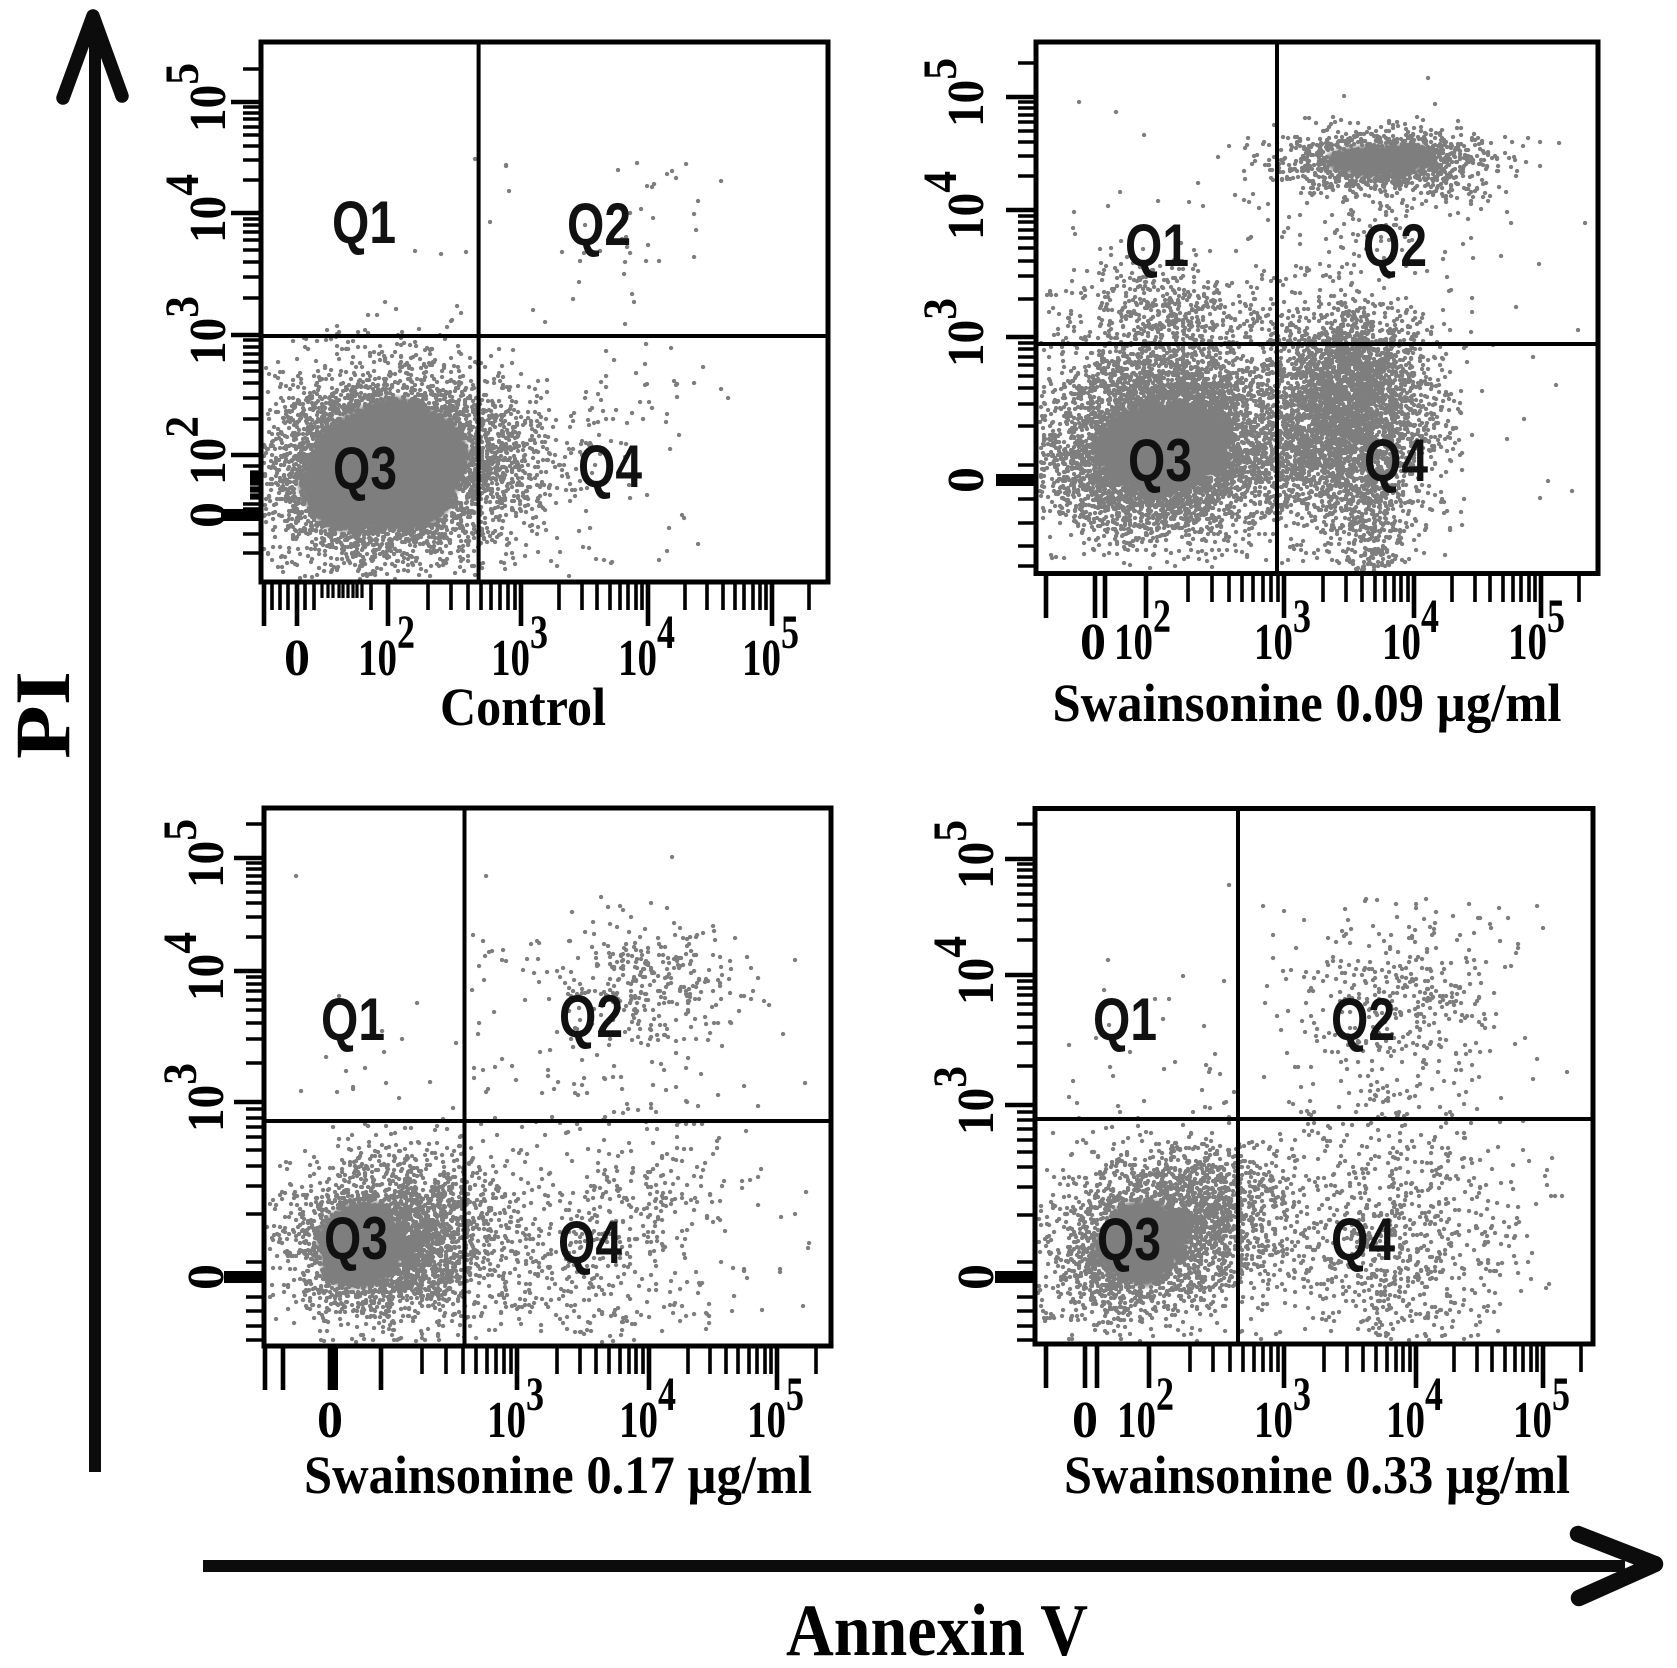 This screenshot has height=1668, width=1677. What do you see at coordinates (1307, 703) in the screenshot?
I see `svg-text: Swainsonine 0.09 µg/ml` at bounding box center [1307, 703].